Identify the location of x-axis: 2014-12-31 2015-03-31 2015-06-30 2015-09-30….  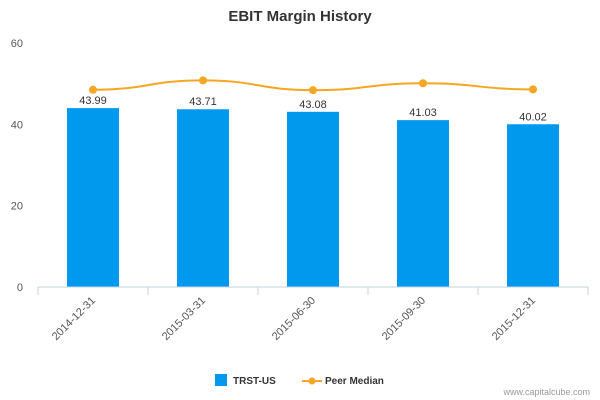
(313, 314).